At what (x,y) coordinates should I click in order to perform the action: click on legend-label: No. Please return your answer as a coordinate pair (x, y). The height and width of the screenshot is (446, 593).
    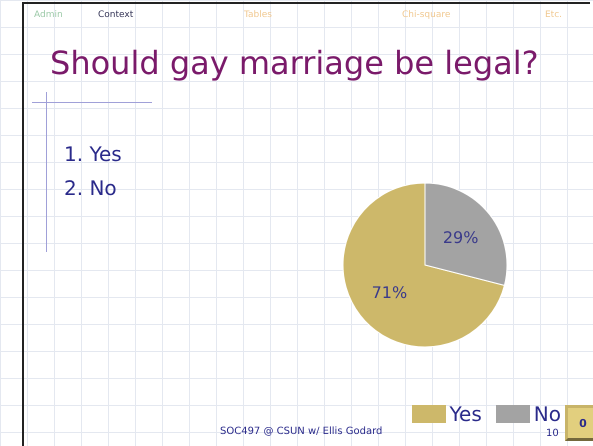
    Looking at the image, I should click on (547, 414).